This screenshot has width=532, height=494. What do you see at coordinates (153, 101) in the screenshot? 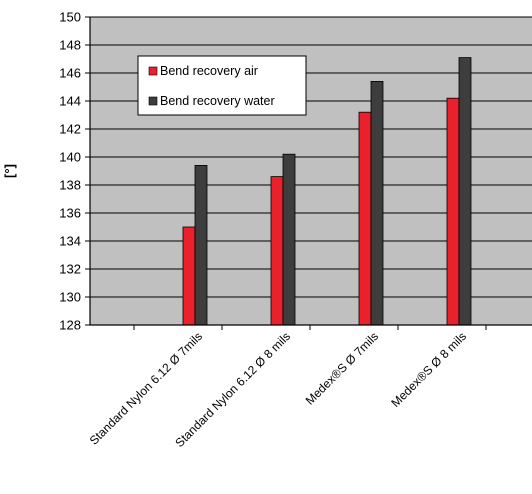
I see `legend-swatch-water` at bounding box center [153, 101].